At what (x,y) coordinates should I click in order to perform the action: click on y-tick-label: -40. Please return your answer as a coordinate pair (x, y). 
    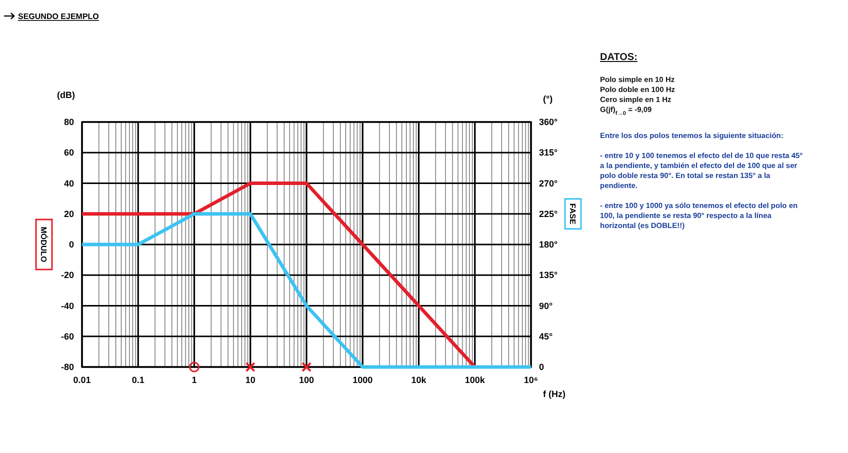
    Looking at the image, I should click on (67, 305).